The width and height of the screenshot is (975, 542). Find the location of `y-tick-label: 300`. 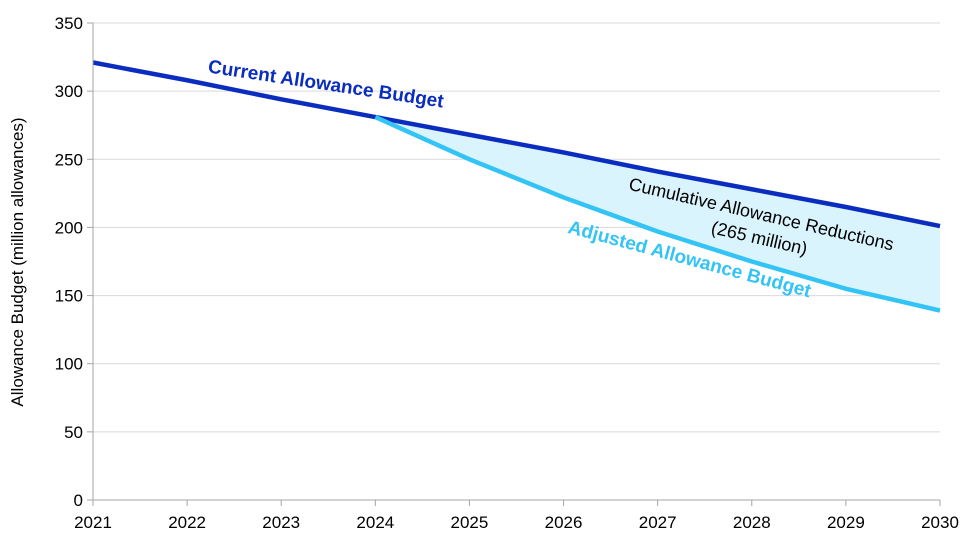

y-tick-label: 300 is located at coordinates (69, 91).